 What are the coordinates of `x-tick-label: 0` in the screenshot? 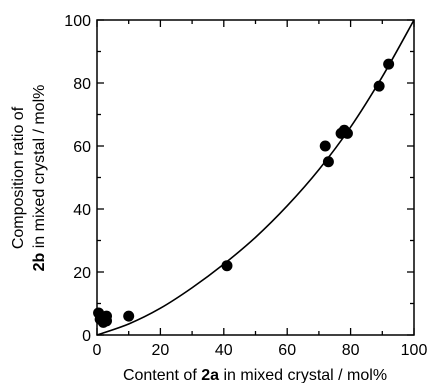 It's located at (97, 350).